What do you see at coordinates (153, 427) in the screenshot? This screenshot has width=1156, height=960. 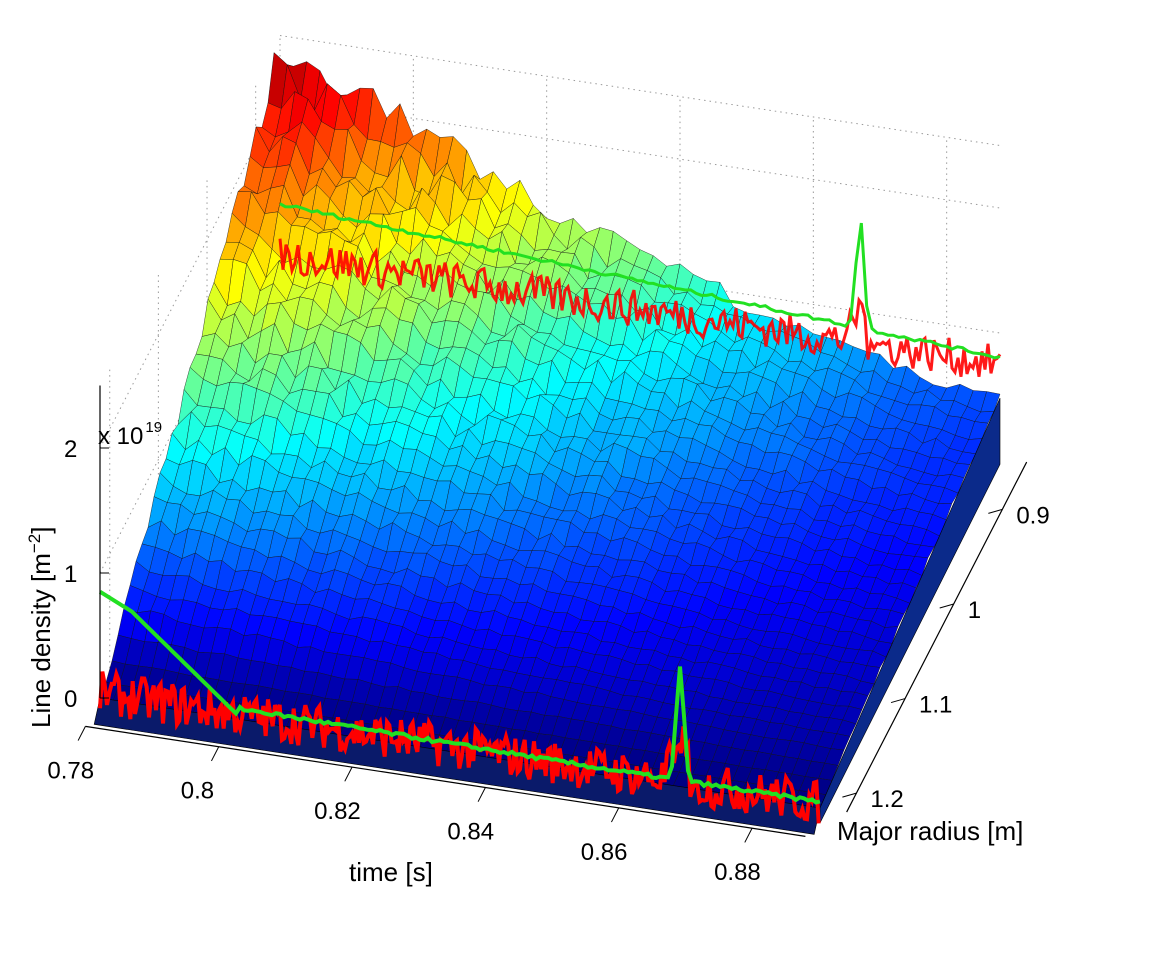 I see `z-scale-exponent: 19` at bounding box center [153, 427].